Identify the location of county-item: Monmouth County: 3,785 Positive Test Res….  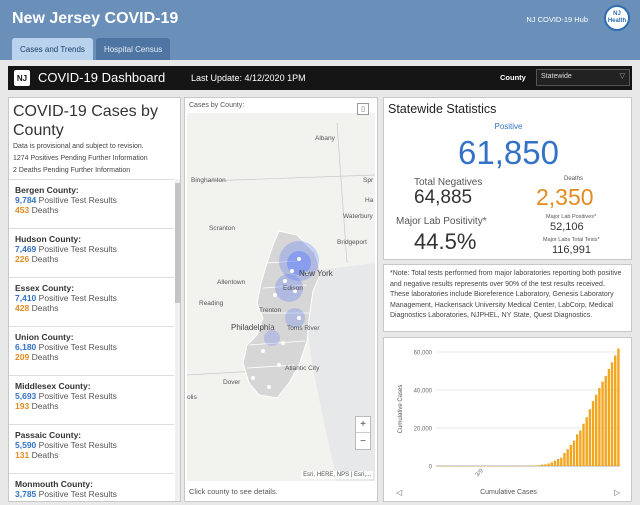
(91, 487).